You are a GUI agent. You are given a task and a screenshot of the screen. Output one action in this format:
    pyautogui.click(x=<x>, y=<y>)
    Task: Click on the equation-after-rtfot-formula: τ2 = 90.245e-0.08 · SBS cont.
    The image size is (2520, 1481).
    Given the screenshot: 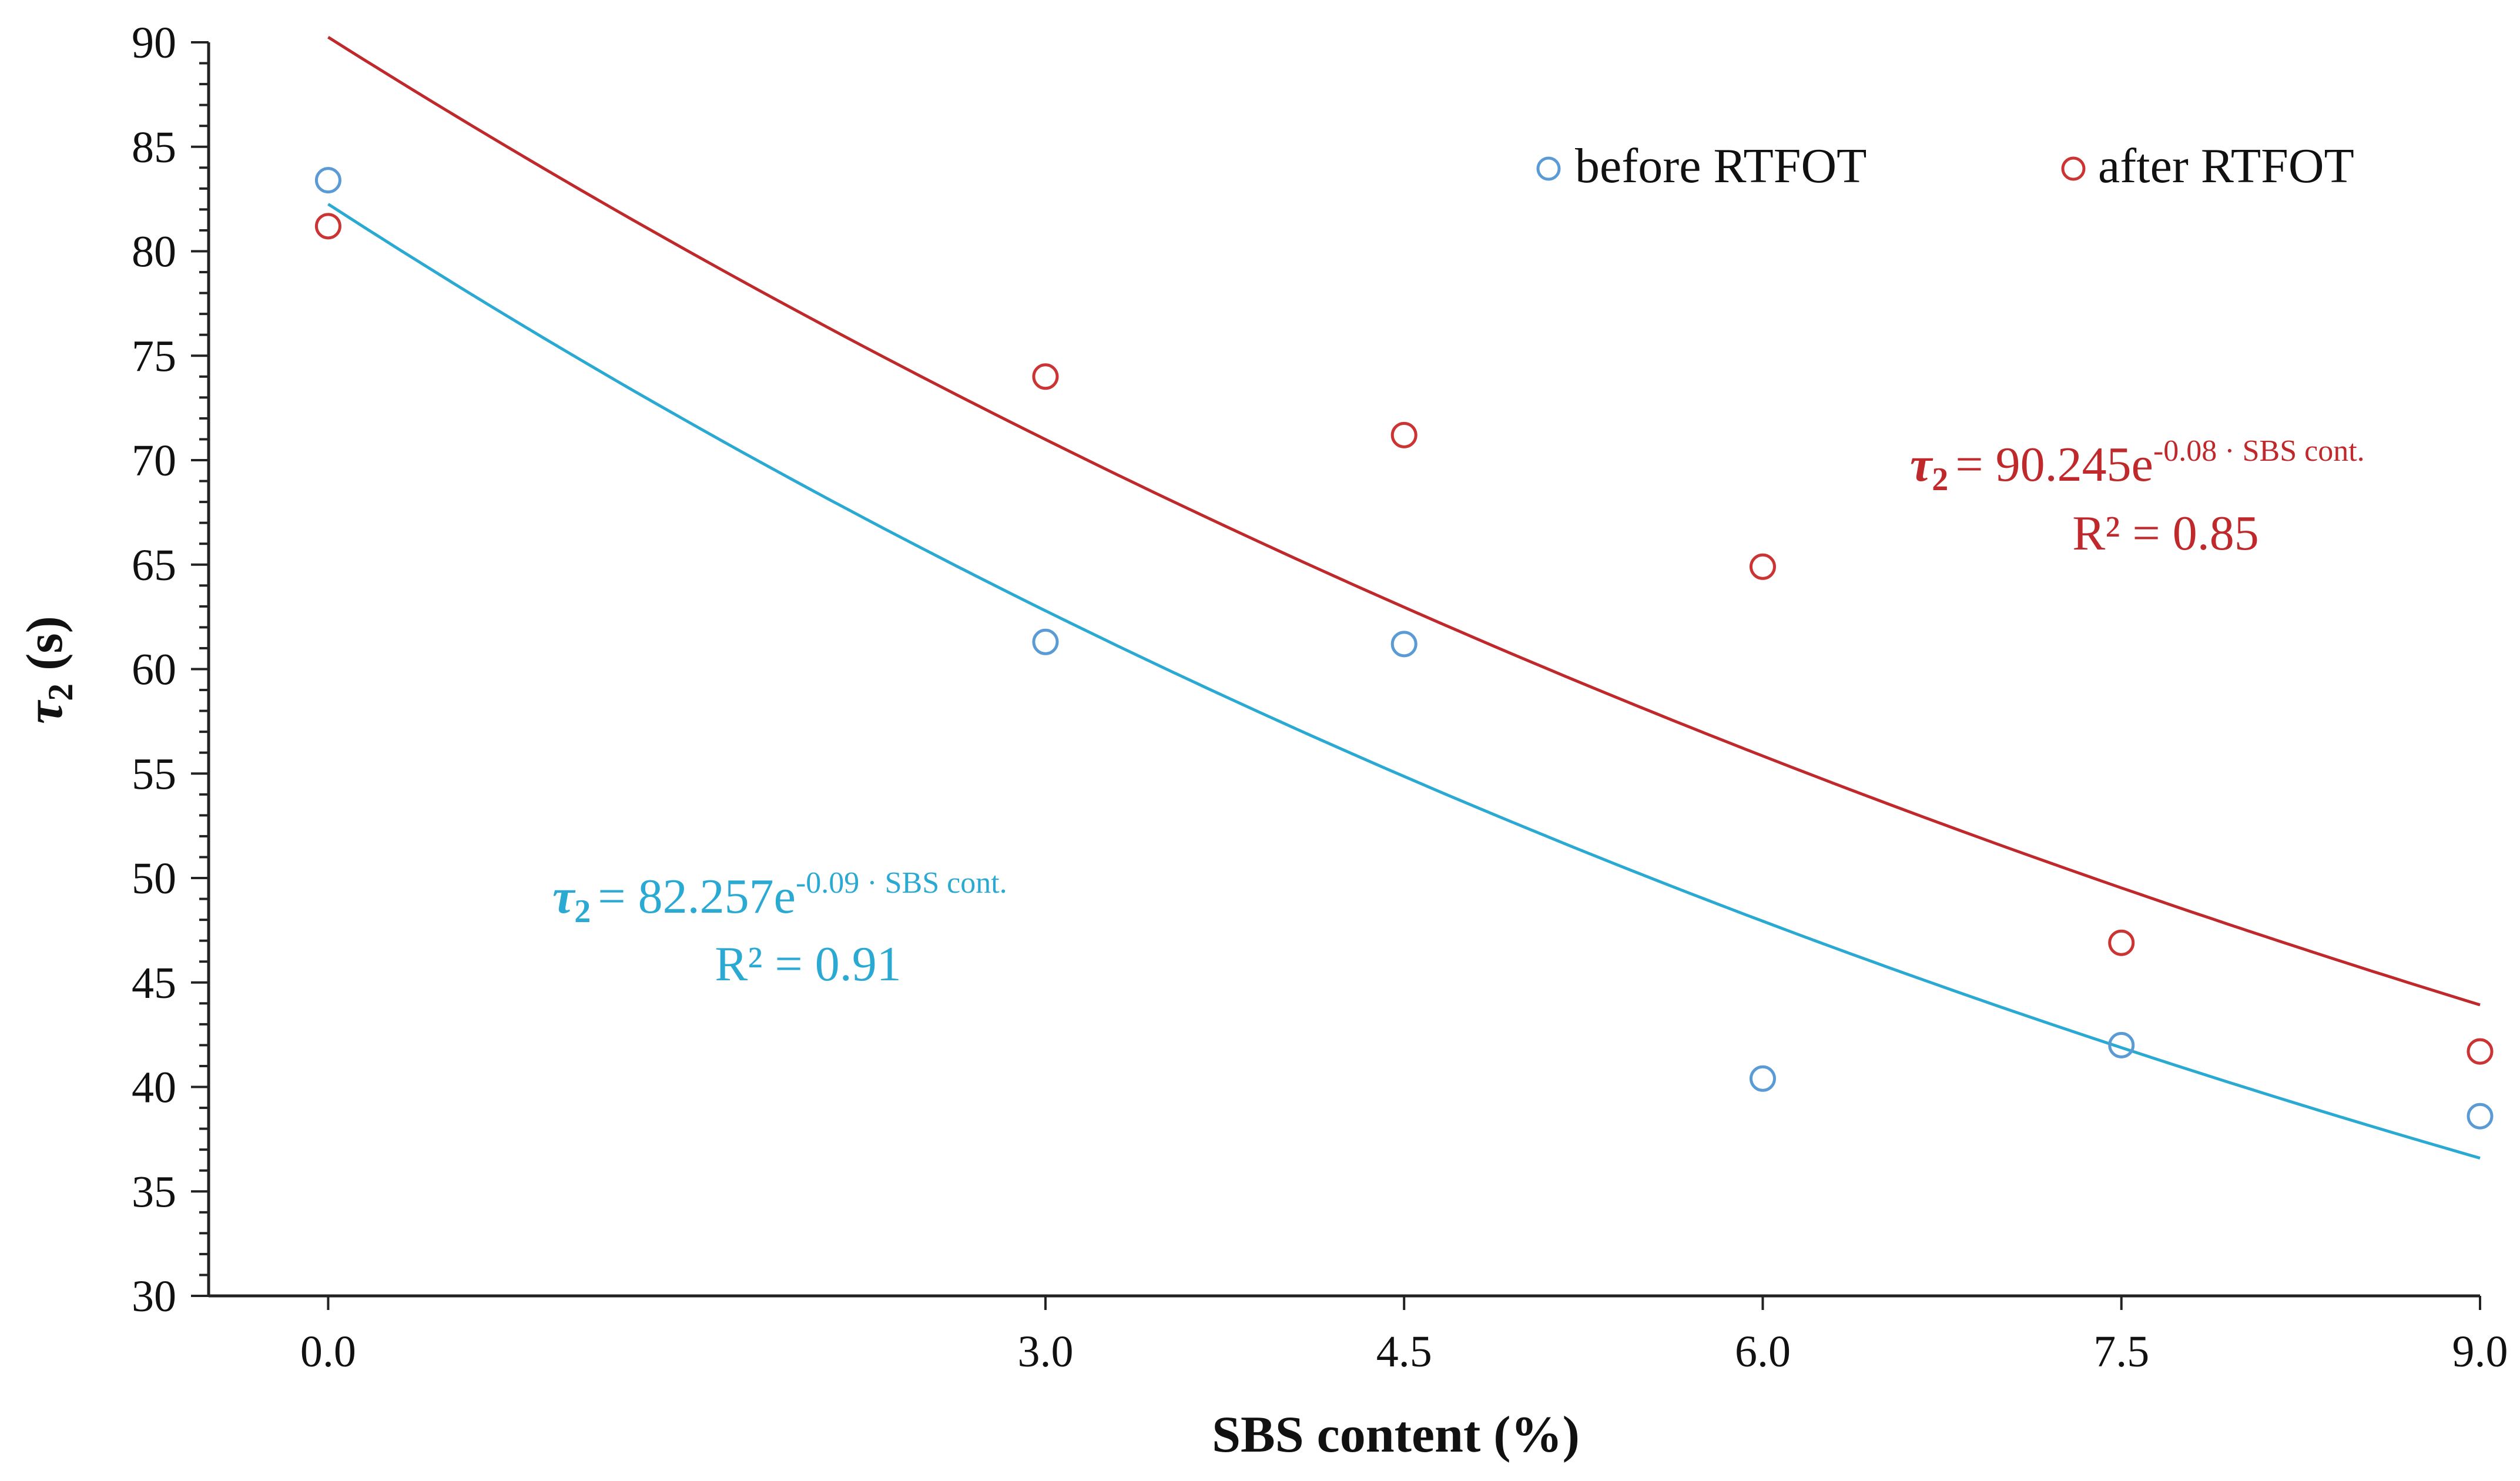 What is the action you would take?
    pyautogui.click(x=2137, y=466)
    